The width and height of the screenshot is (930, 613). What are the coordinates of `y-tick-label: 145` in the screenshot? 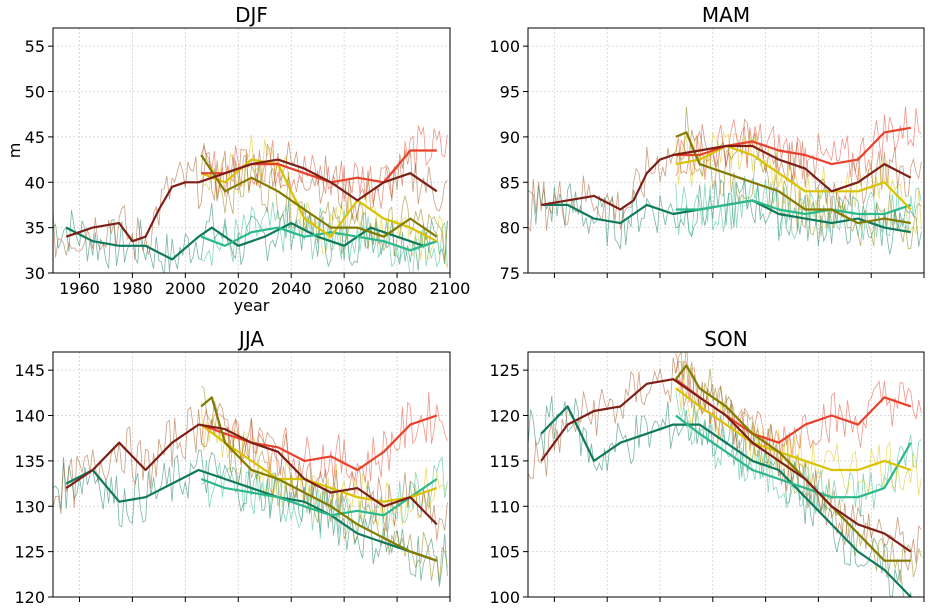 It's located at (29, 370).